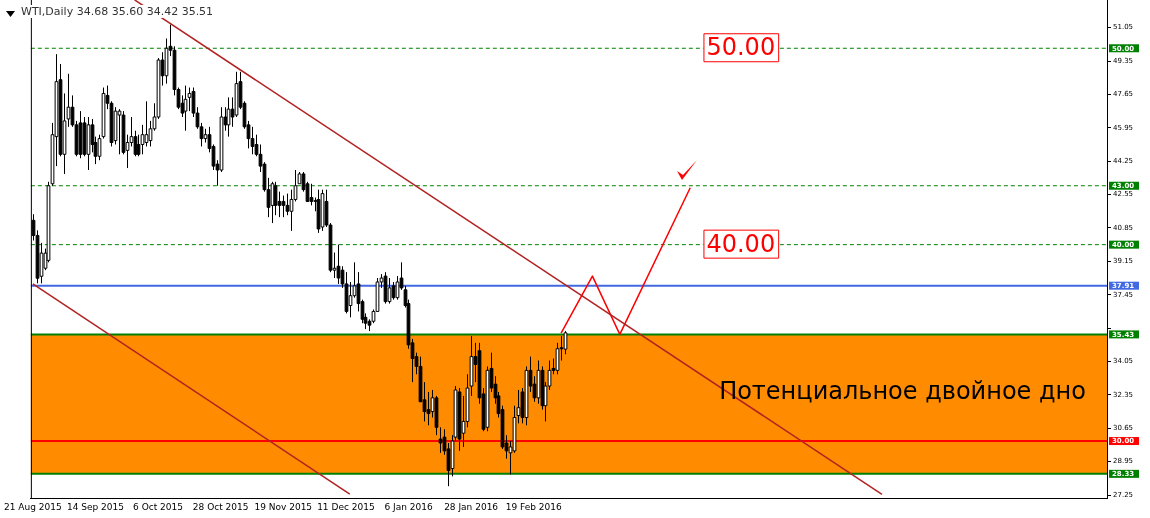 Image resolution: width=1150 pixels, height=518 pixels. Describe the element at coordinates (471, 506) in the screenshot. I see `x-tick-label: 28 Jan 2016` at that location.